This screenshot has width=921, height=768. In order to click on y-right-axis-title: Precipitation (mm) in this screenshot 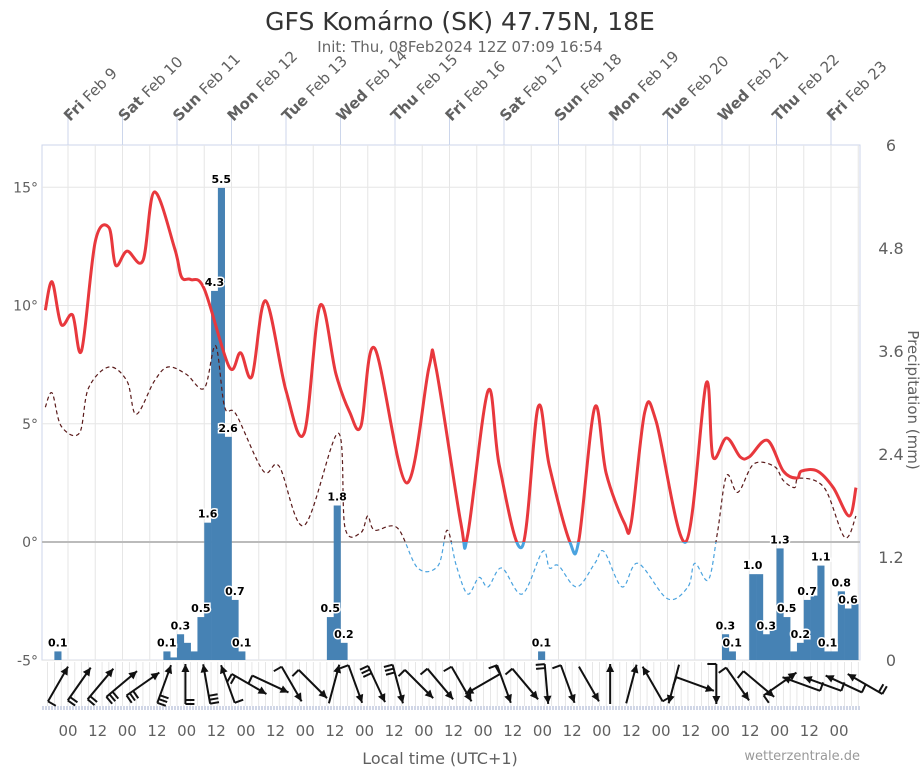, I will do `click(912, 399)`.